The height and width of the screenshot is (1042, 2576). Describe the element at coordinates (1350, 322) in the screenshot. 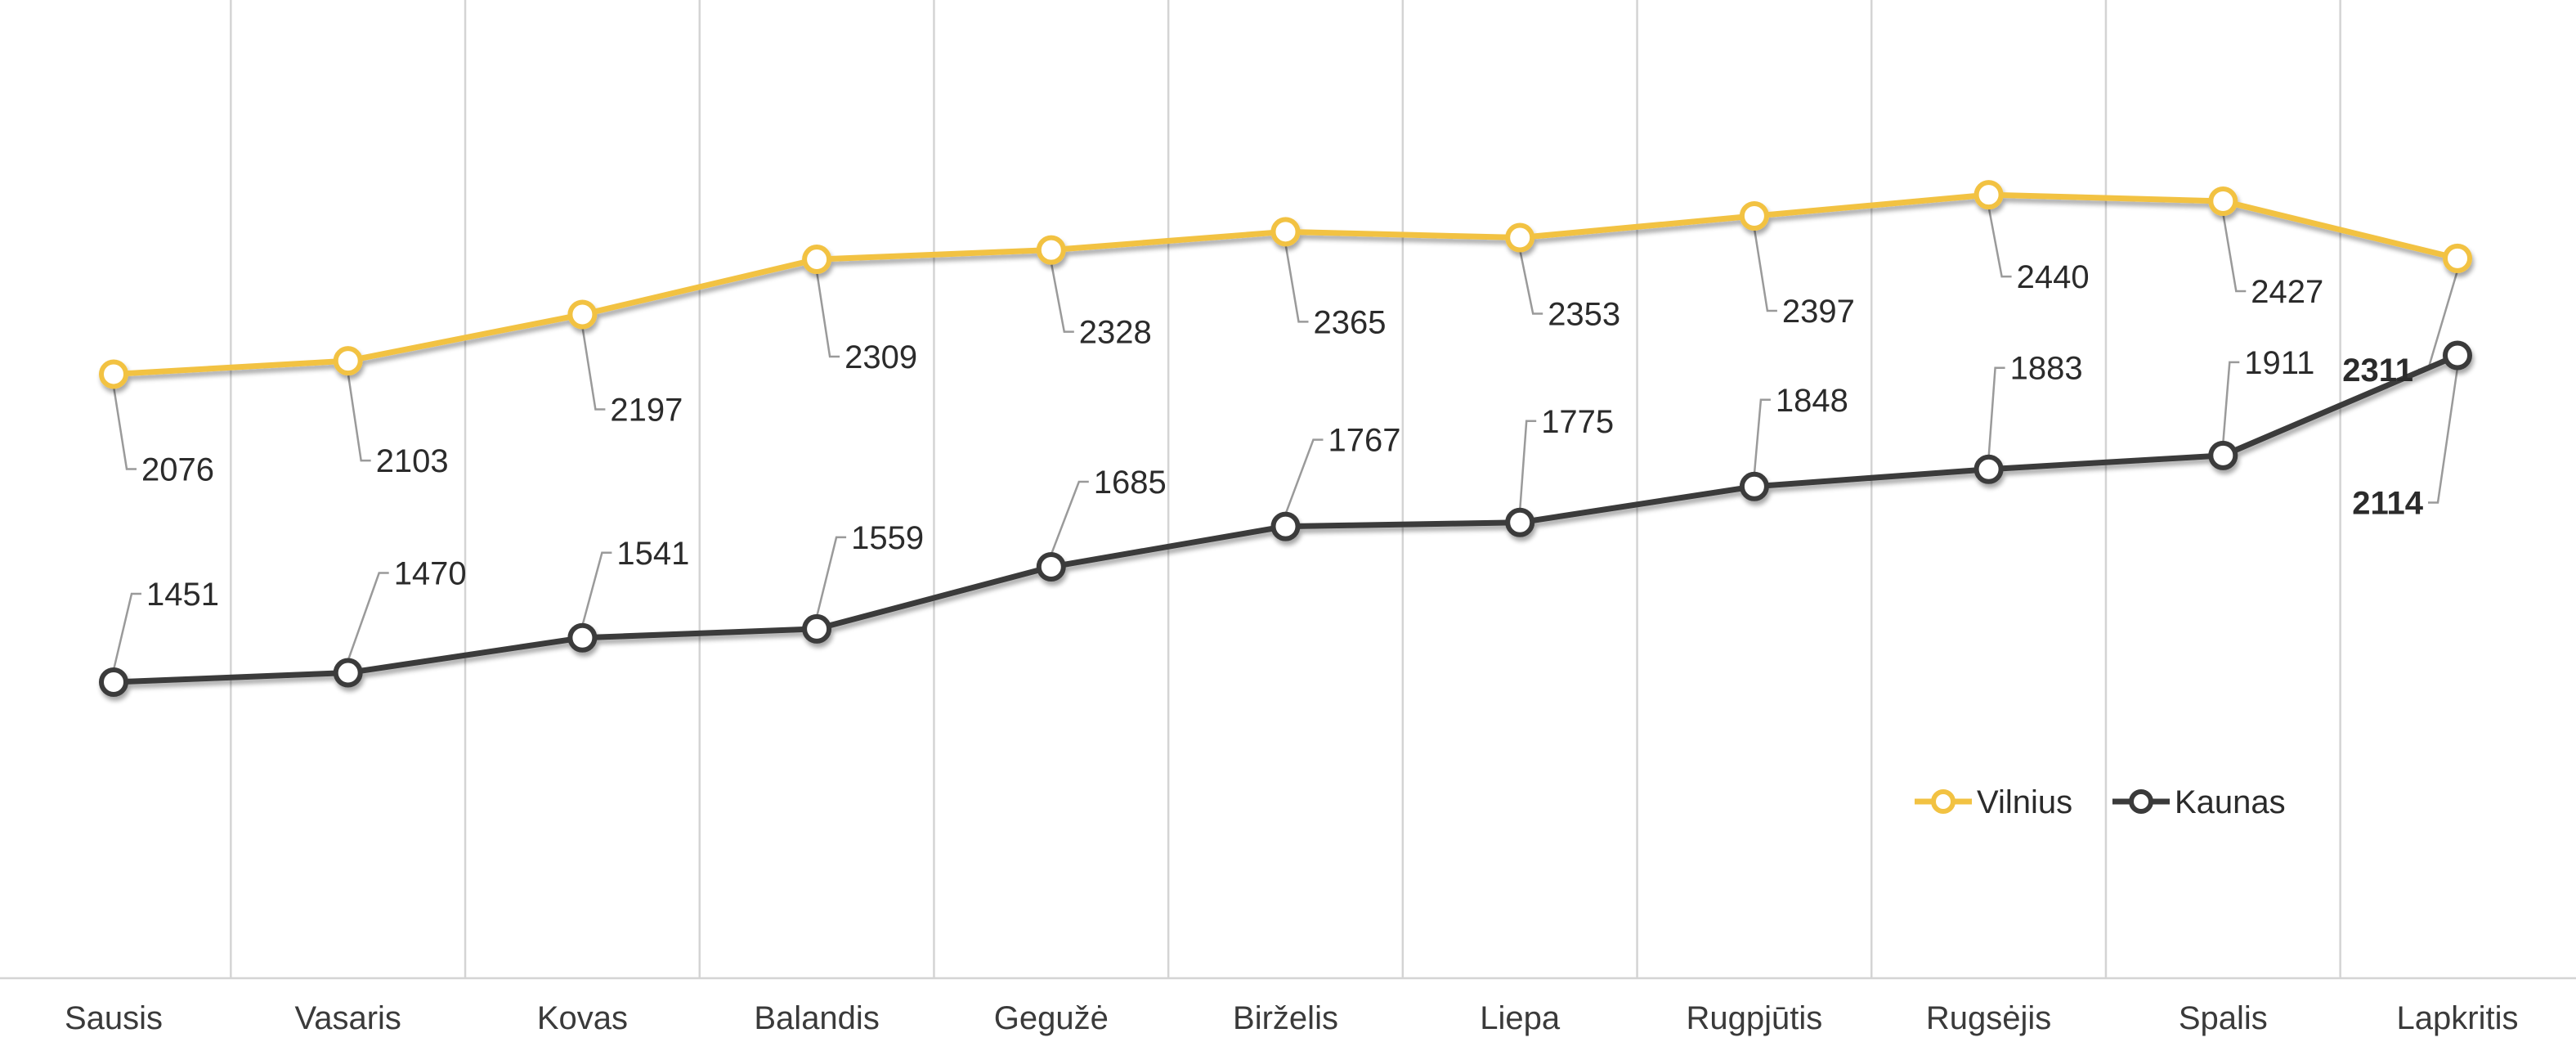

I see `data-label: 2365` at that location.